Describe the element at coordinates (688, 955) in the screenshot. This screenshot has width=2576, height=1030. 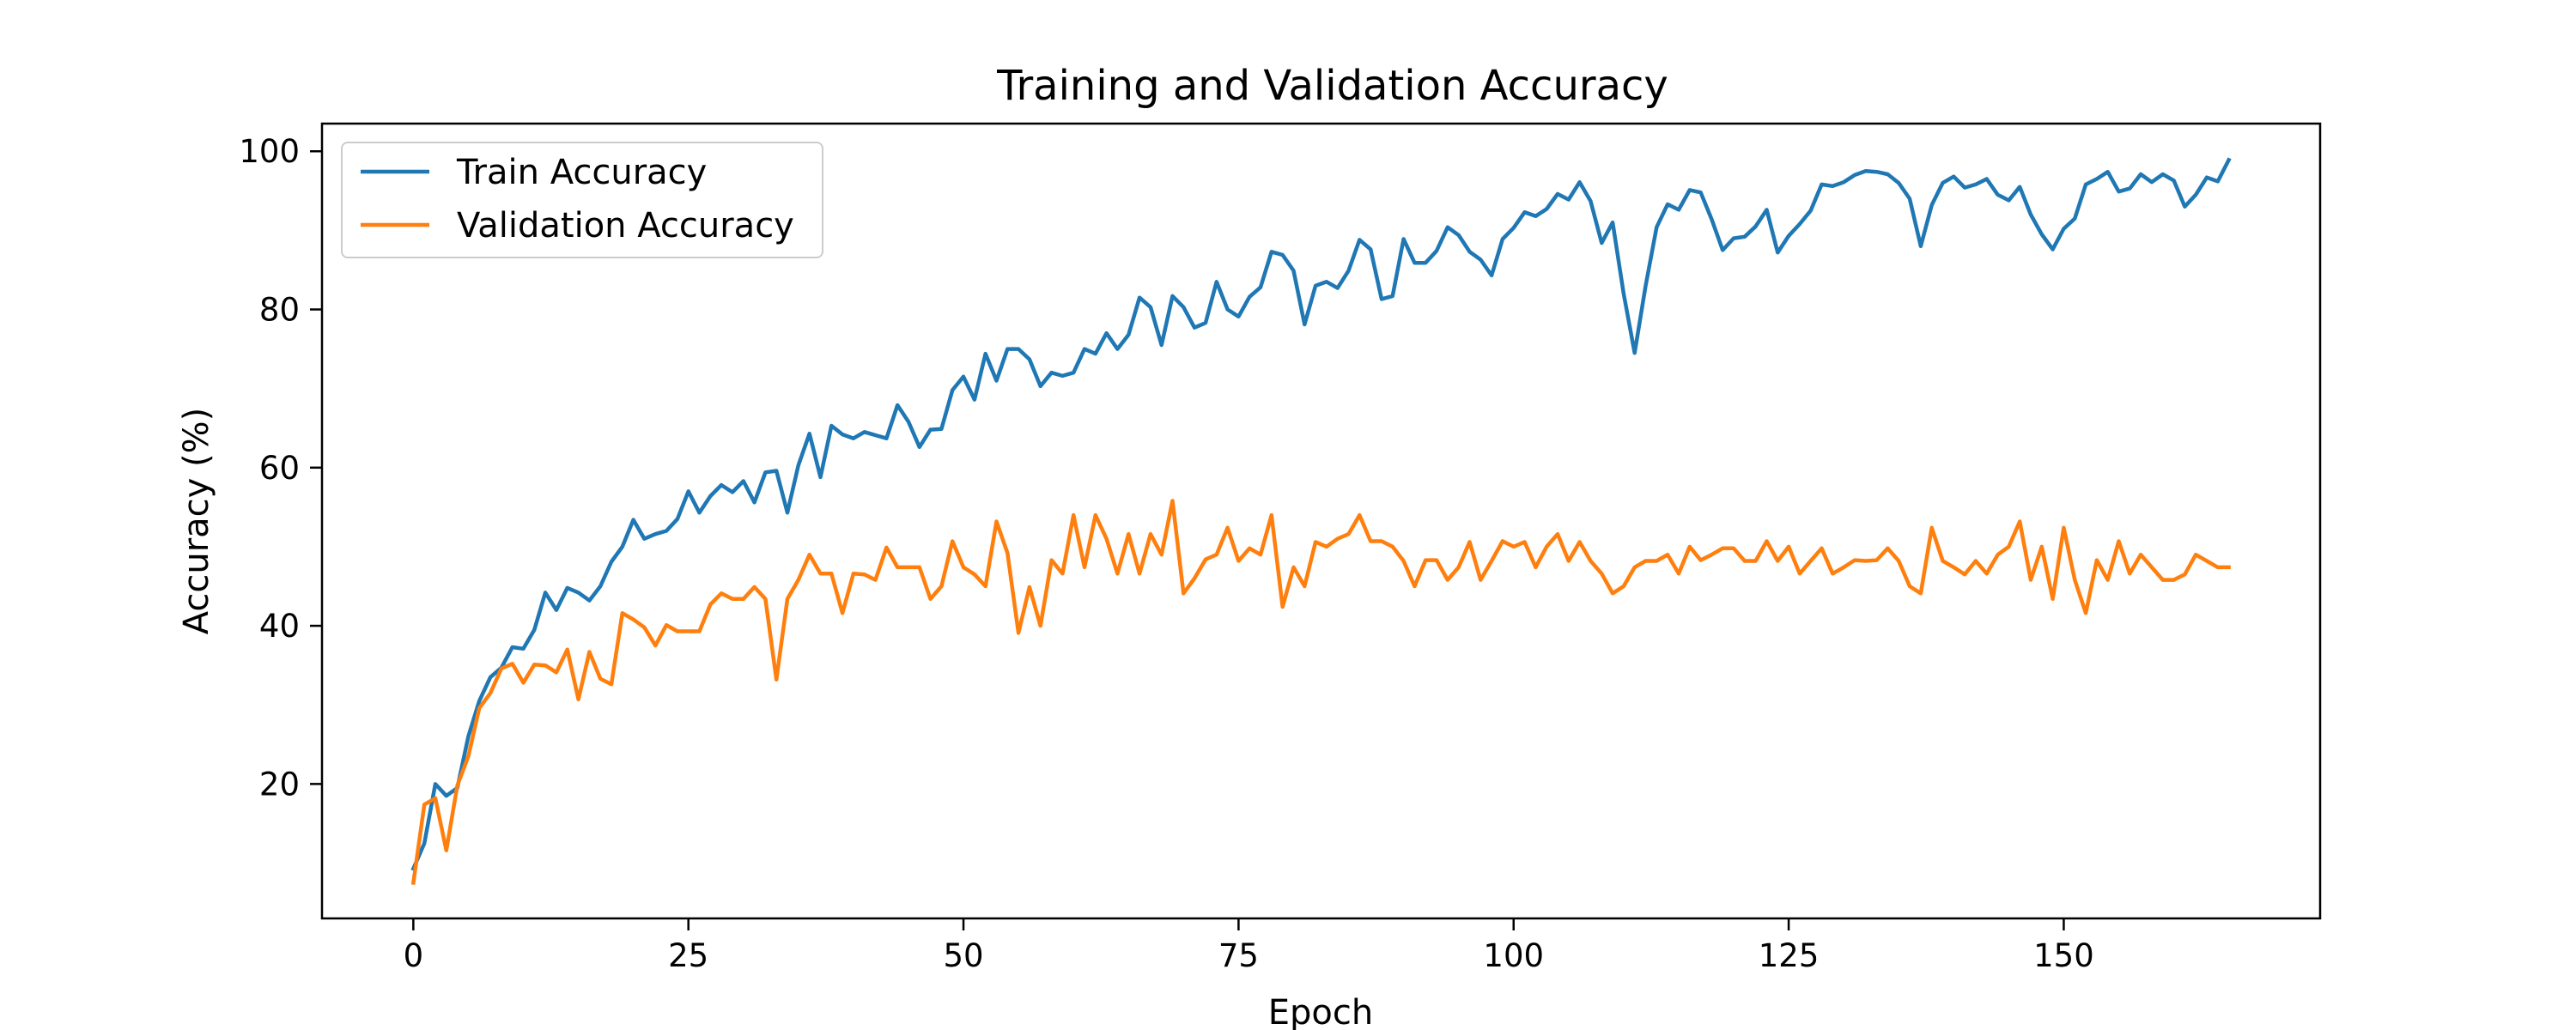
I see `x-tick-label: 25` at that location.